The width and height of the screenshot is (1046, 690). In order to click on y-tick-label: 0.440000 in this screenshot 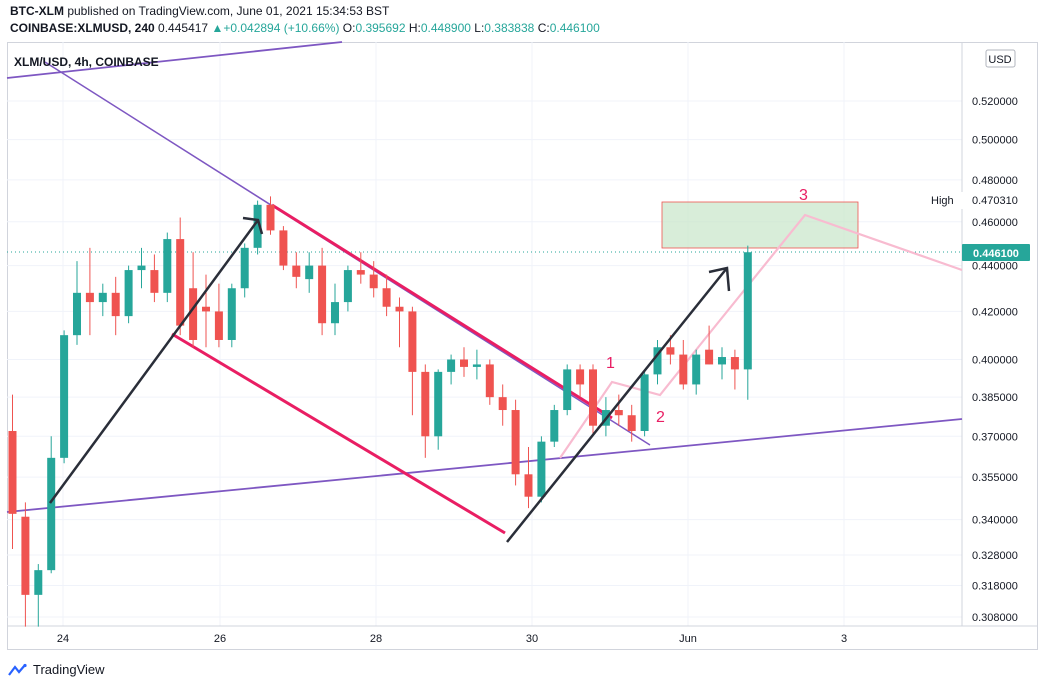, I will do `click(995, 267)`.